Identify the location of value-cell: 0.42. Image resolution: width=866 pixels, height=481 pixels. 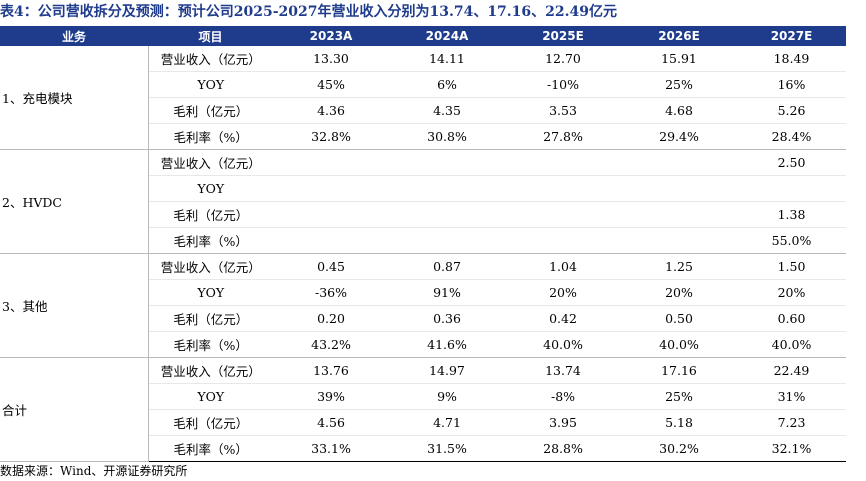
(563, 318).